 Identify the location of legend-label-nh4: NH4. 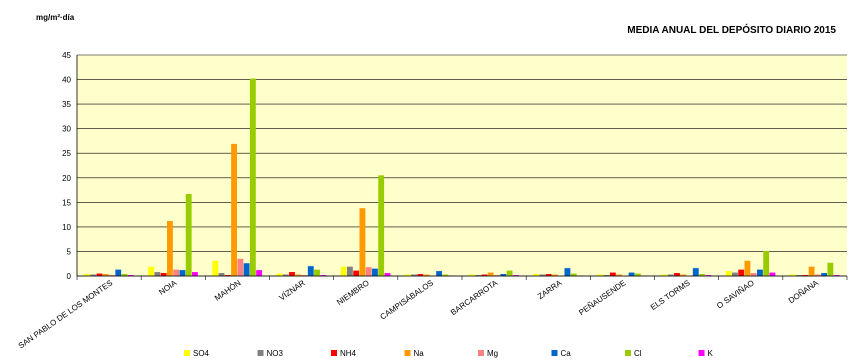
(348, 353).